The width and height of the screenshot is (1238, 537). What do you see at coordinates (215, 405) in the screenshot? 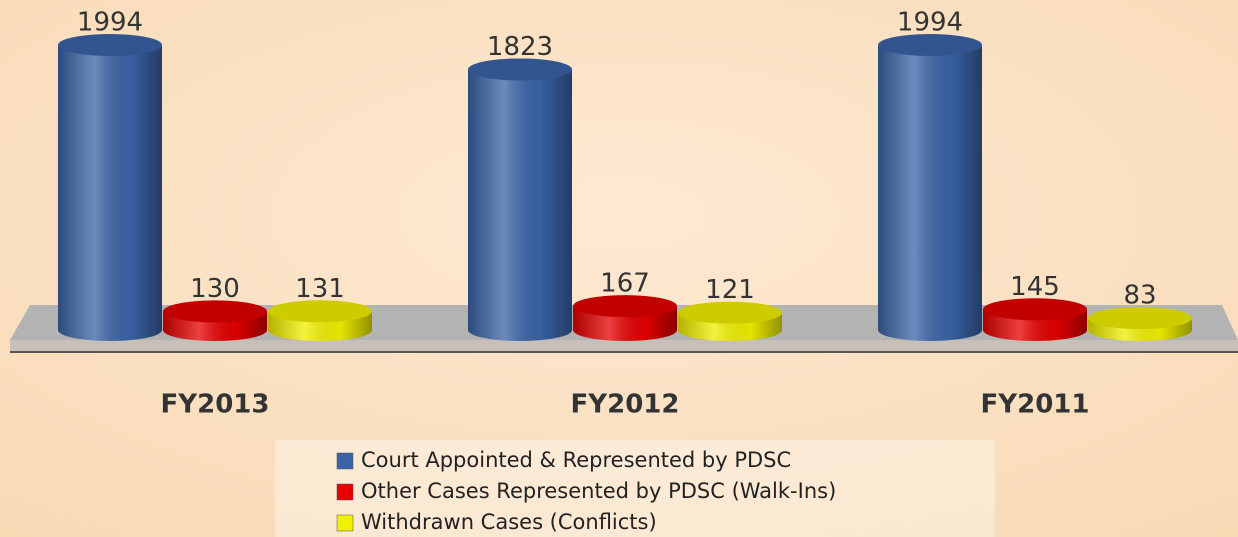
I see `x-tick-label: FY2013` at bounding box center [215, 405].